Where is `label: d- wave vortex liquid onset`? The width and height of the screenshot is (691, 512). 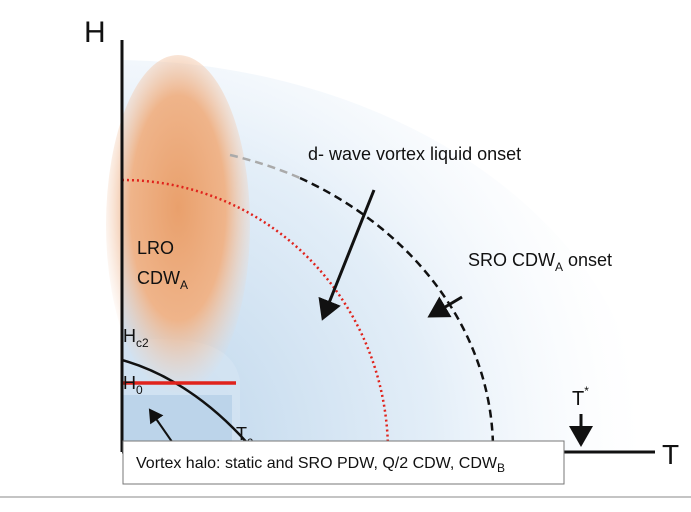
label: d- wave vortex liquid onset is located at coordinates (414, 154).